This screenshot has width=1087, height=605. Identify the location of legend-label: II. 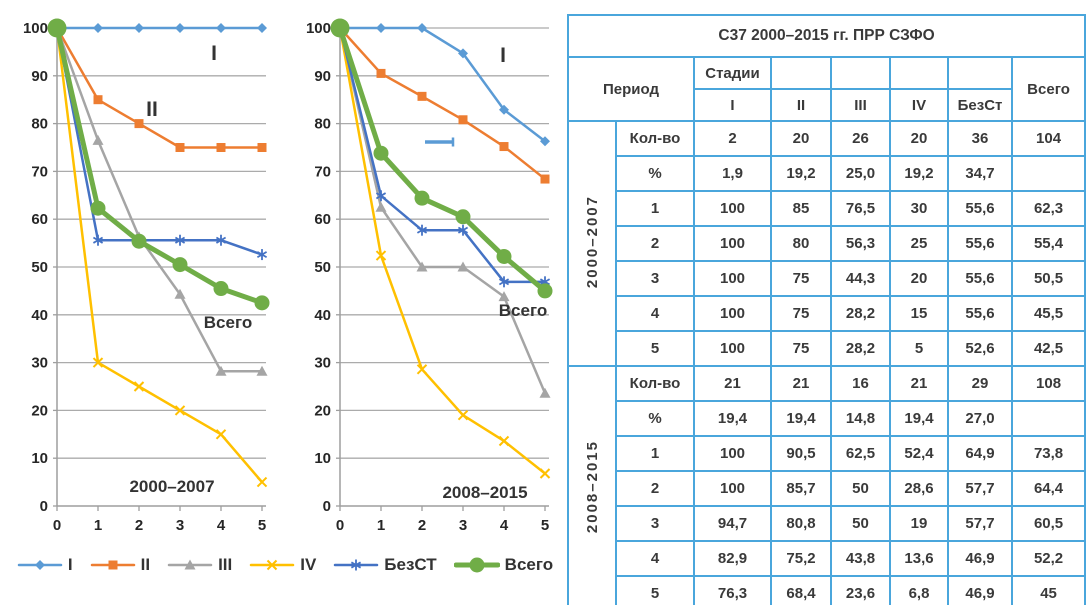
(145, 564).